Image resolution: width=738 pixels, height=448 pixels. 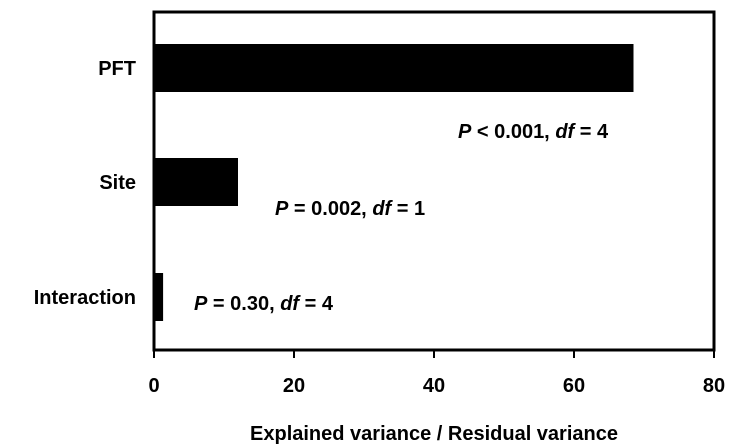 I want to click on x-axis: 0 20 40 60 80, so click(x=436, y=373).